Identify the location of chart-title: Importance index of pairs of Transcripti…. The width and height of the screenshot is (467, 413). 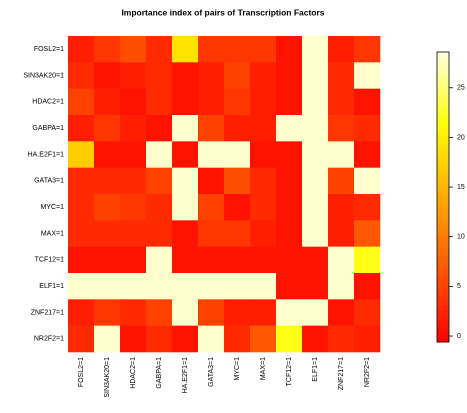
(222, 12).